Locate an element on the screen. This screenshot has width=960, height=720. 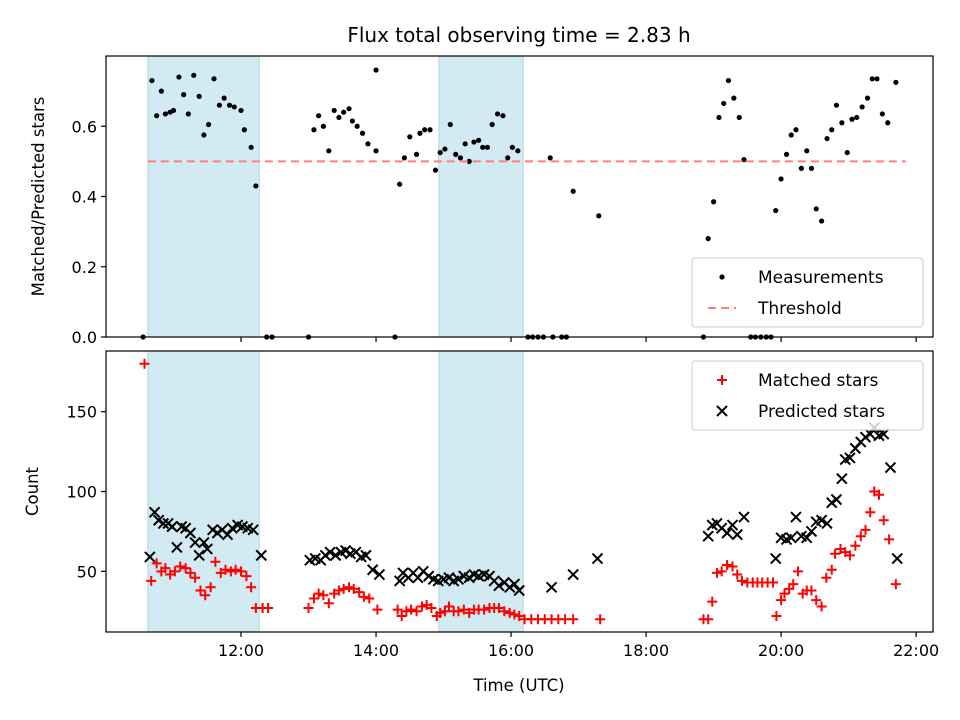
y-axis-title: Count is located at coordinates (32, 491).